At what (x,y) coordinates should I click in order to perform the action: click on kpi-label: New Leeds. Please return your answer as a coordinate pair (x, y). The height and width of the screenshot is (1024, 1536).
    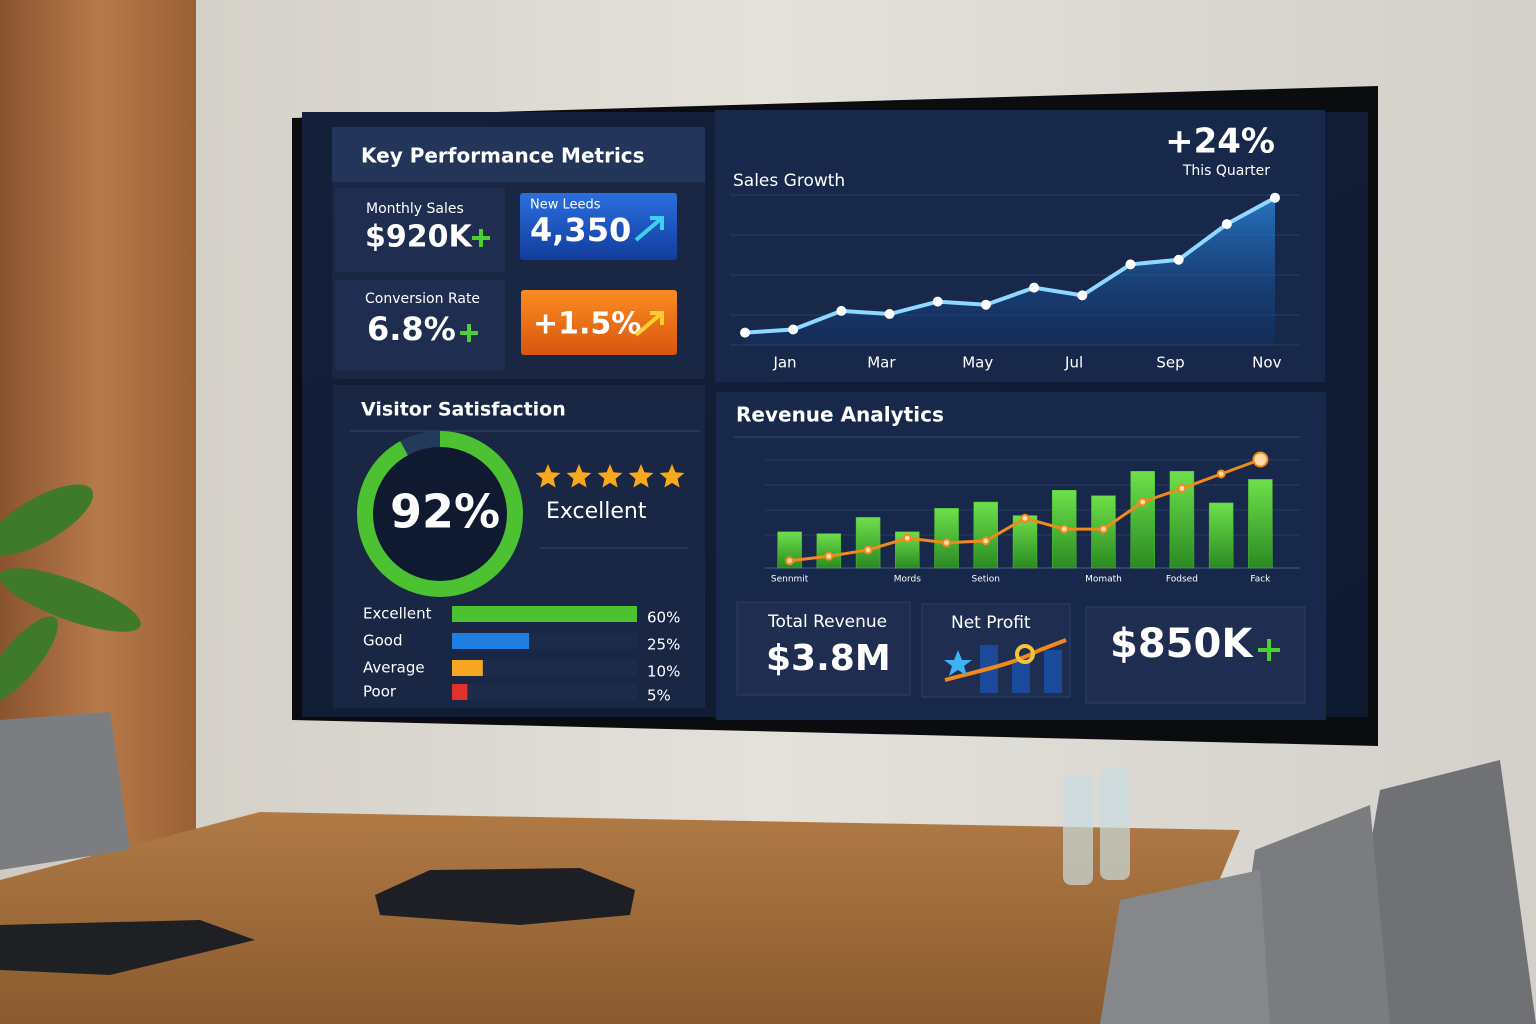
    Looking at the image, I should click on (565, 205).